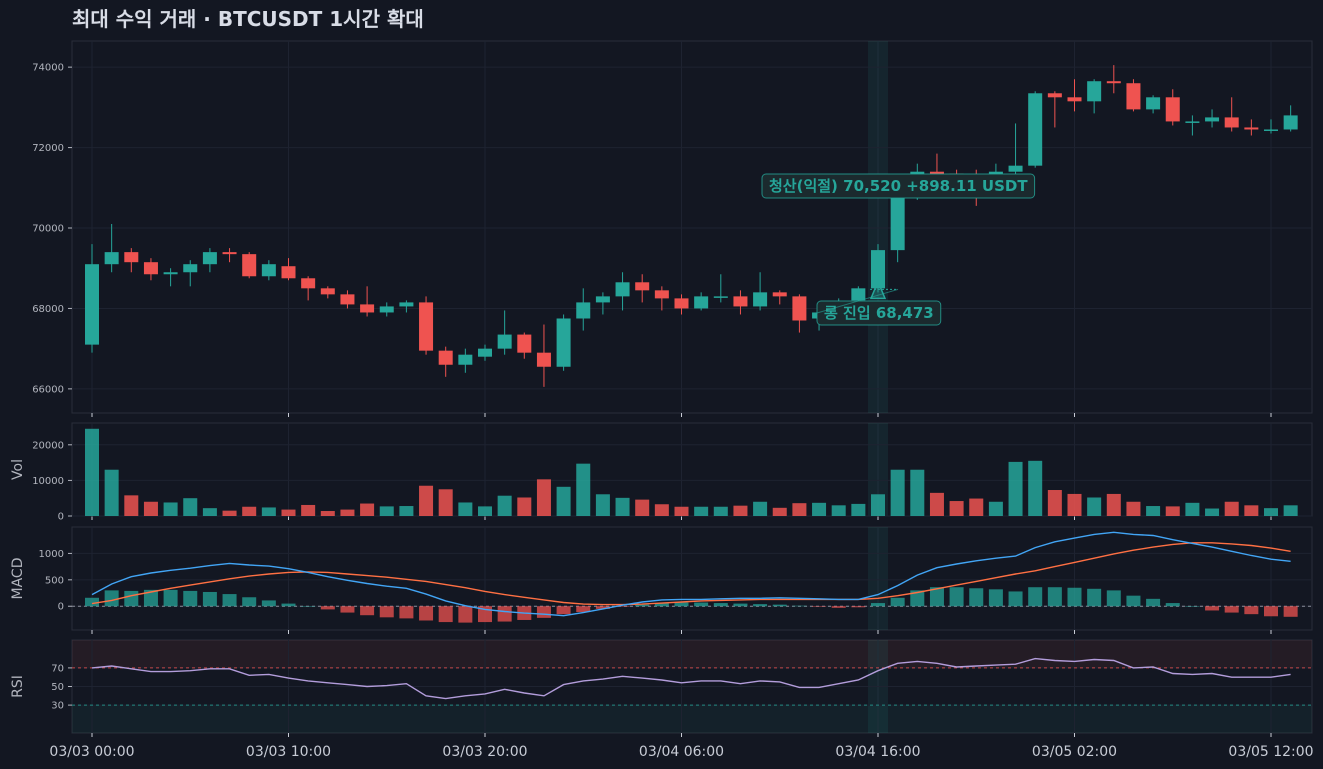 The width and height of the screenshot is (1323, 769). Describe the element at coordinates (18, 469) in the screenshot. I see `volume-axis-label: Vol` at that location.